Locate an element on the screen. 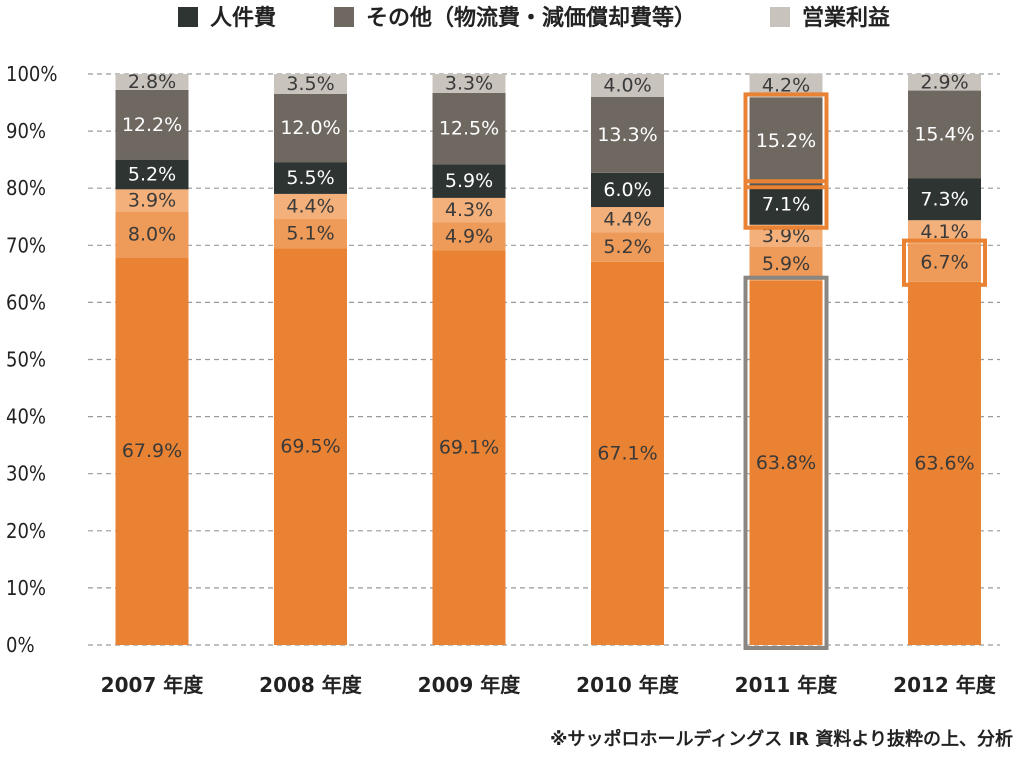 The height and width of the screenshot is (757, 1024). data-label: 15.2% is located at coordinates (786, 141).